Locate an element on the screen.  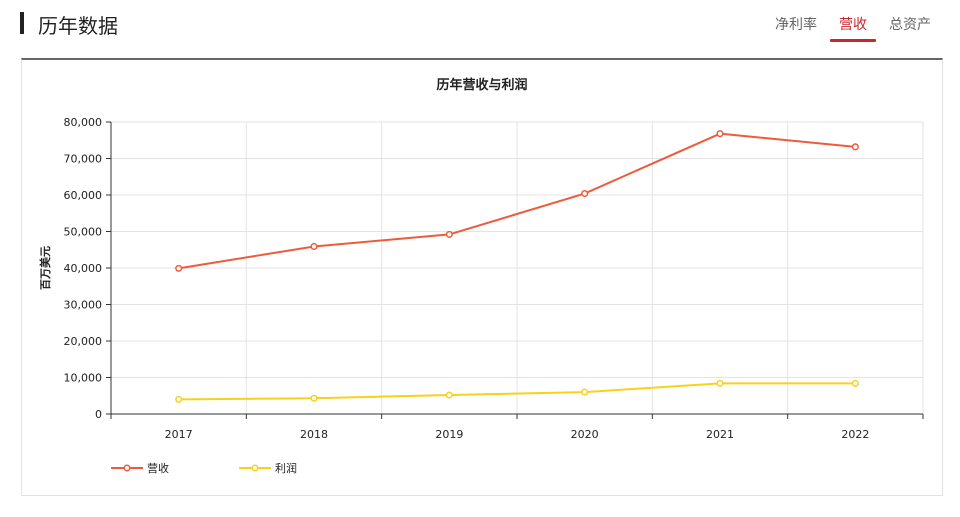
x-tick-label: 2017 is located at coordinates (179, 434).